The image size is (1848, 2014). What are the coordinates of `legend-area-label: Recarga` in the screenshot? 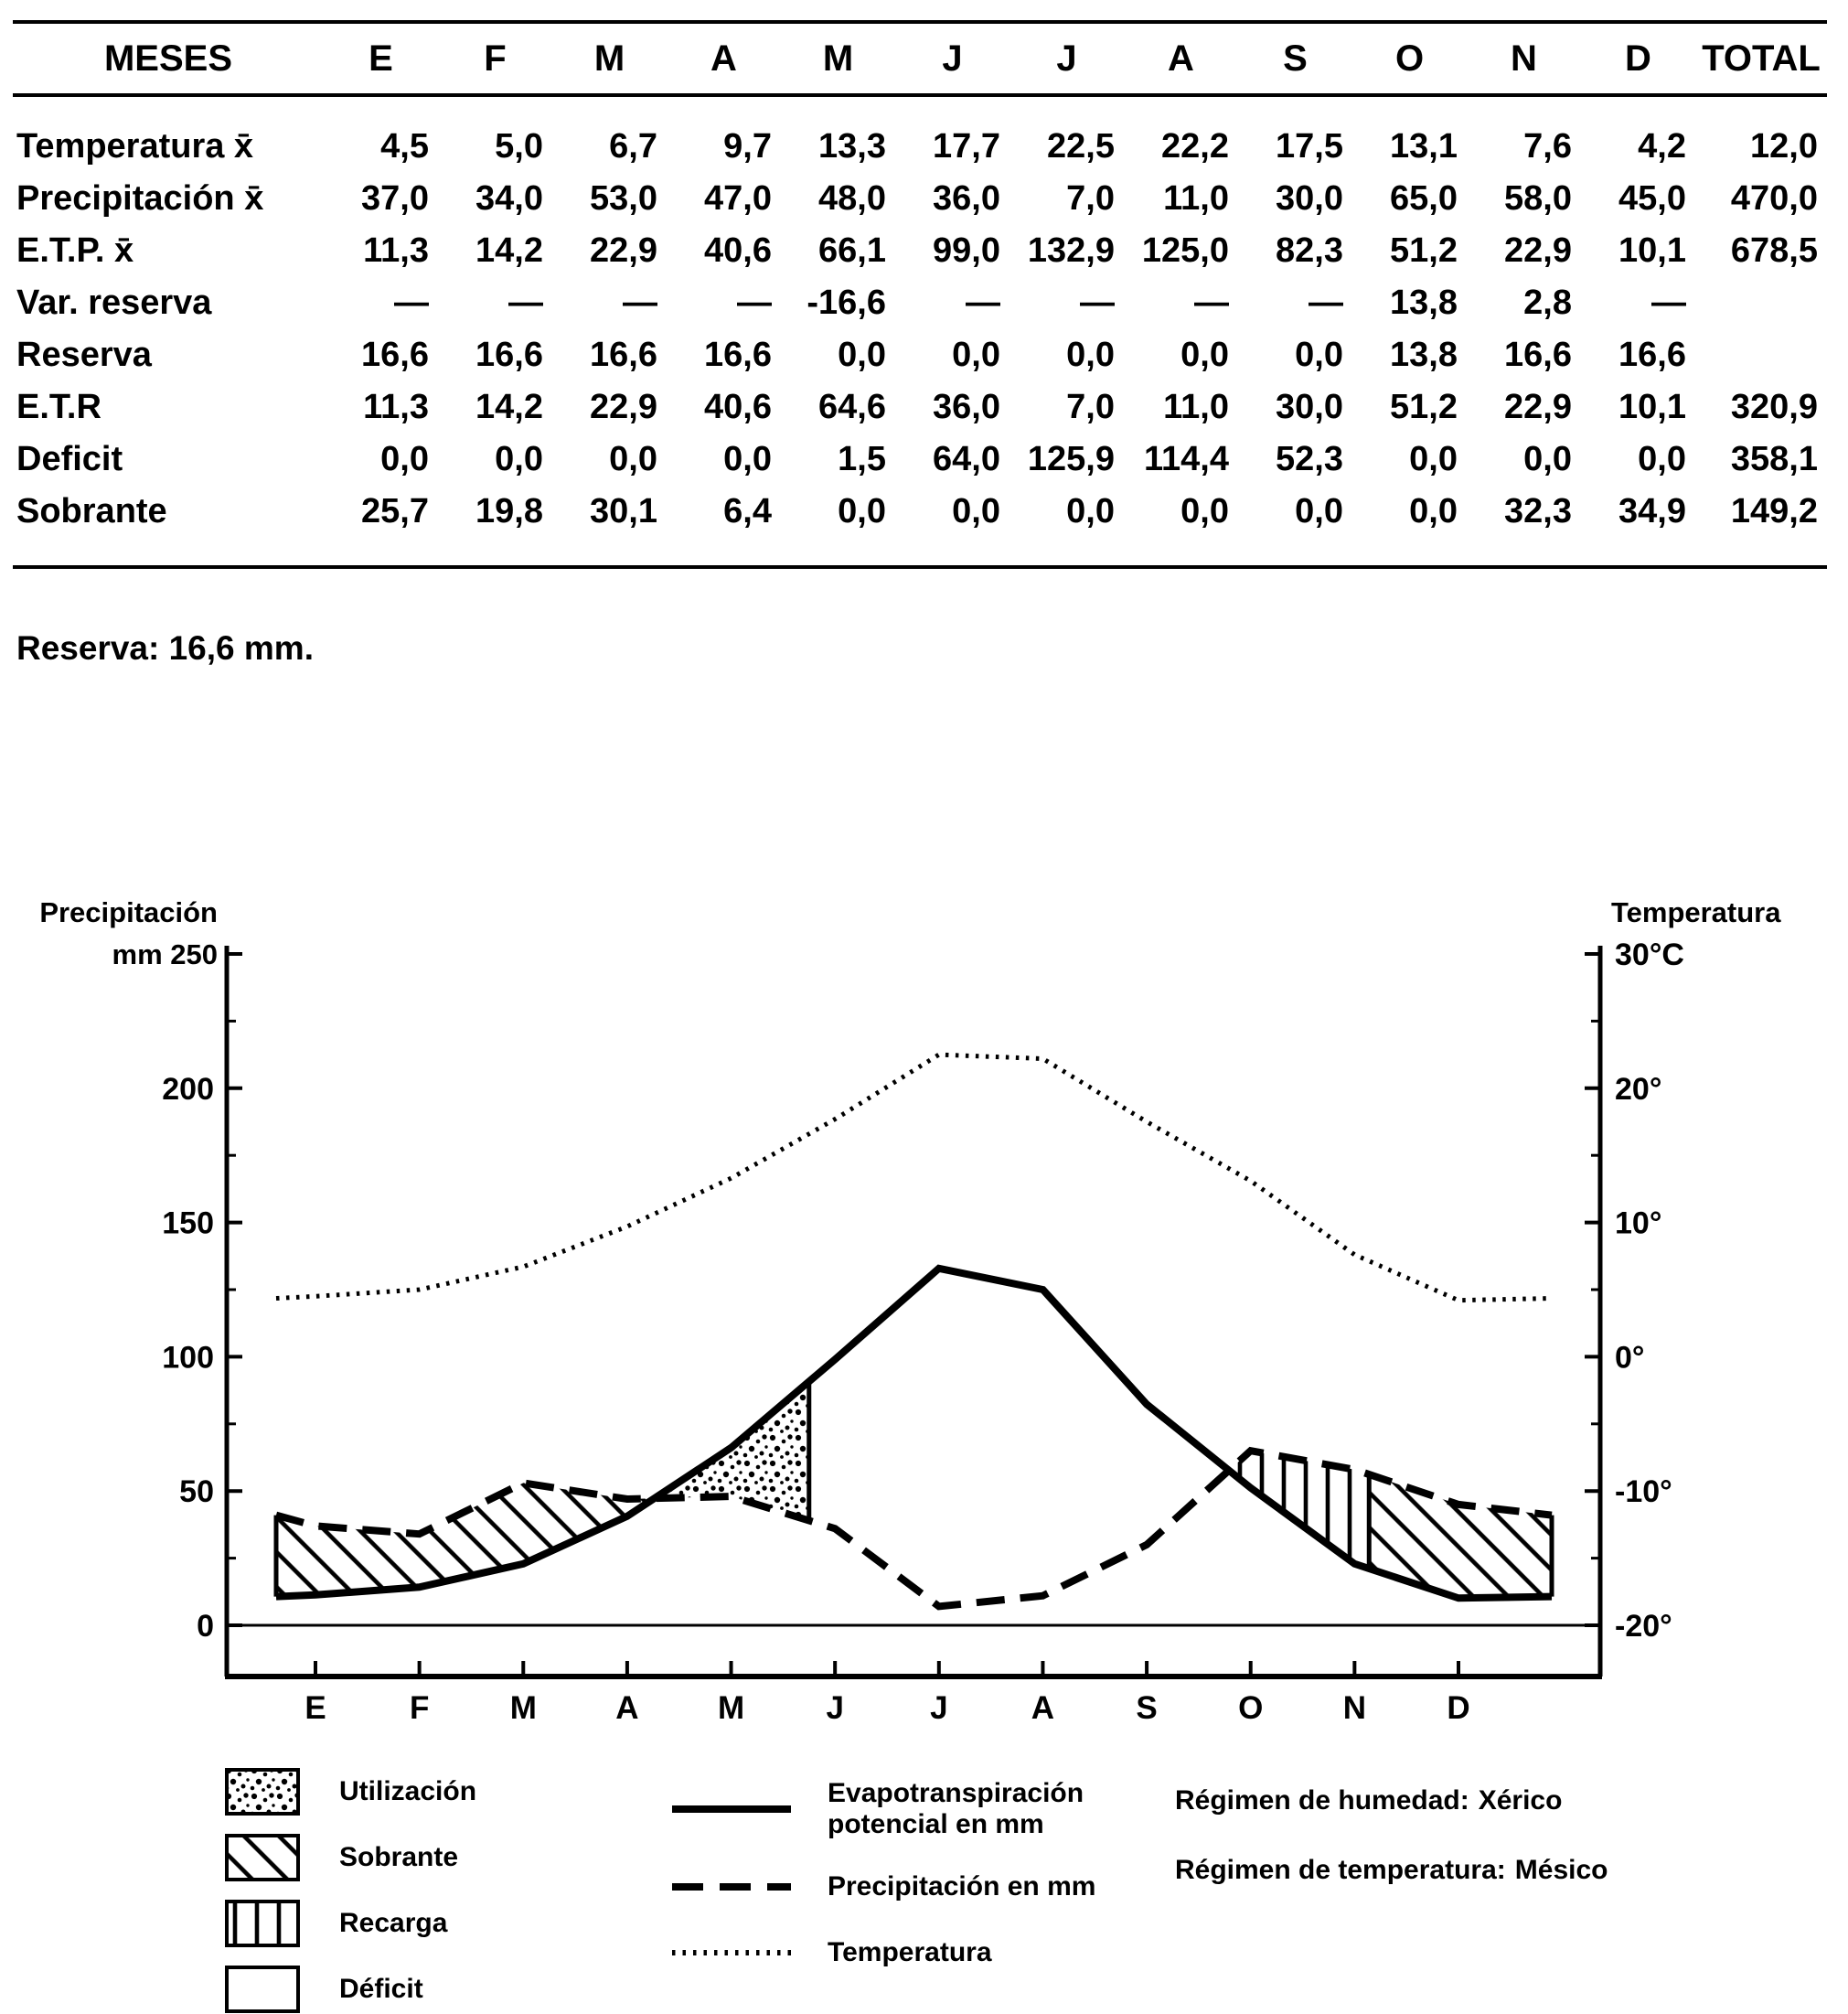 It's located at (393, 1923).